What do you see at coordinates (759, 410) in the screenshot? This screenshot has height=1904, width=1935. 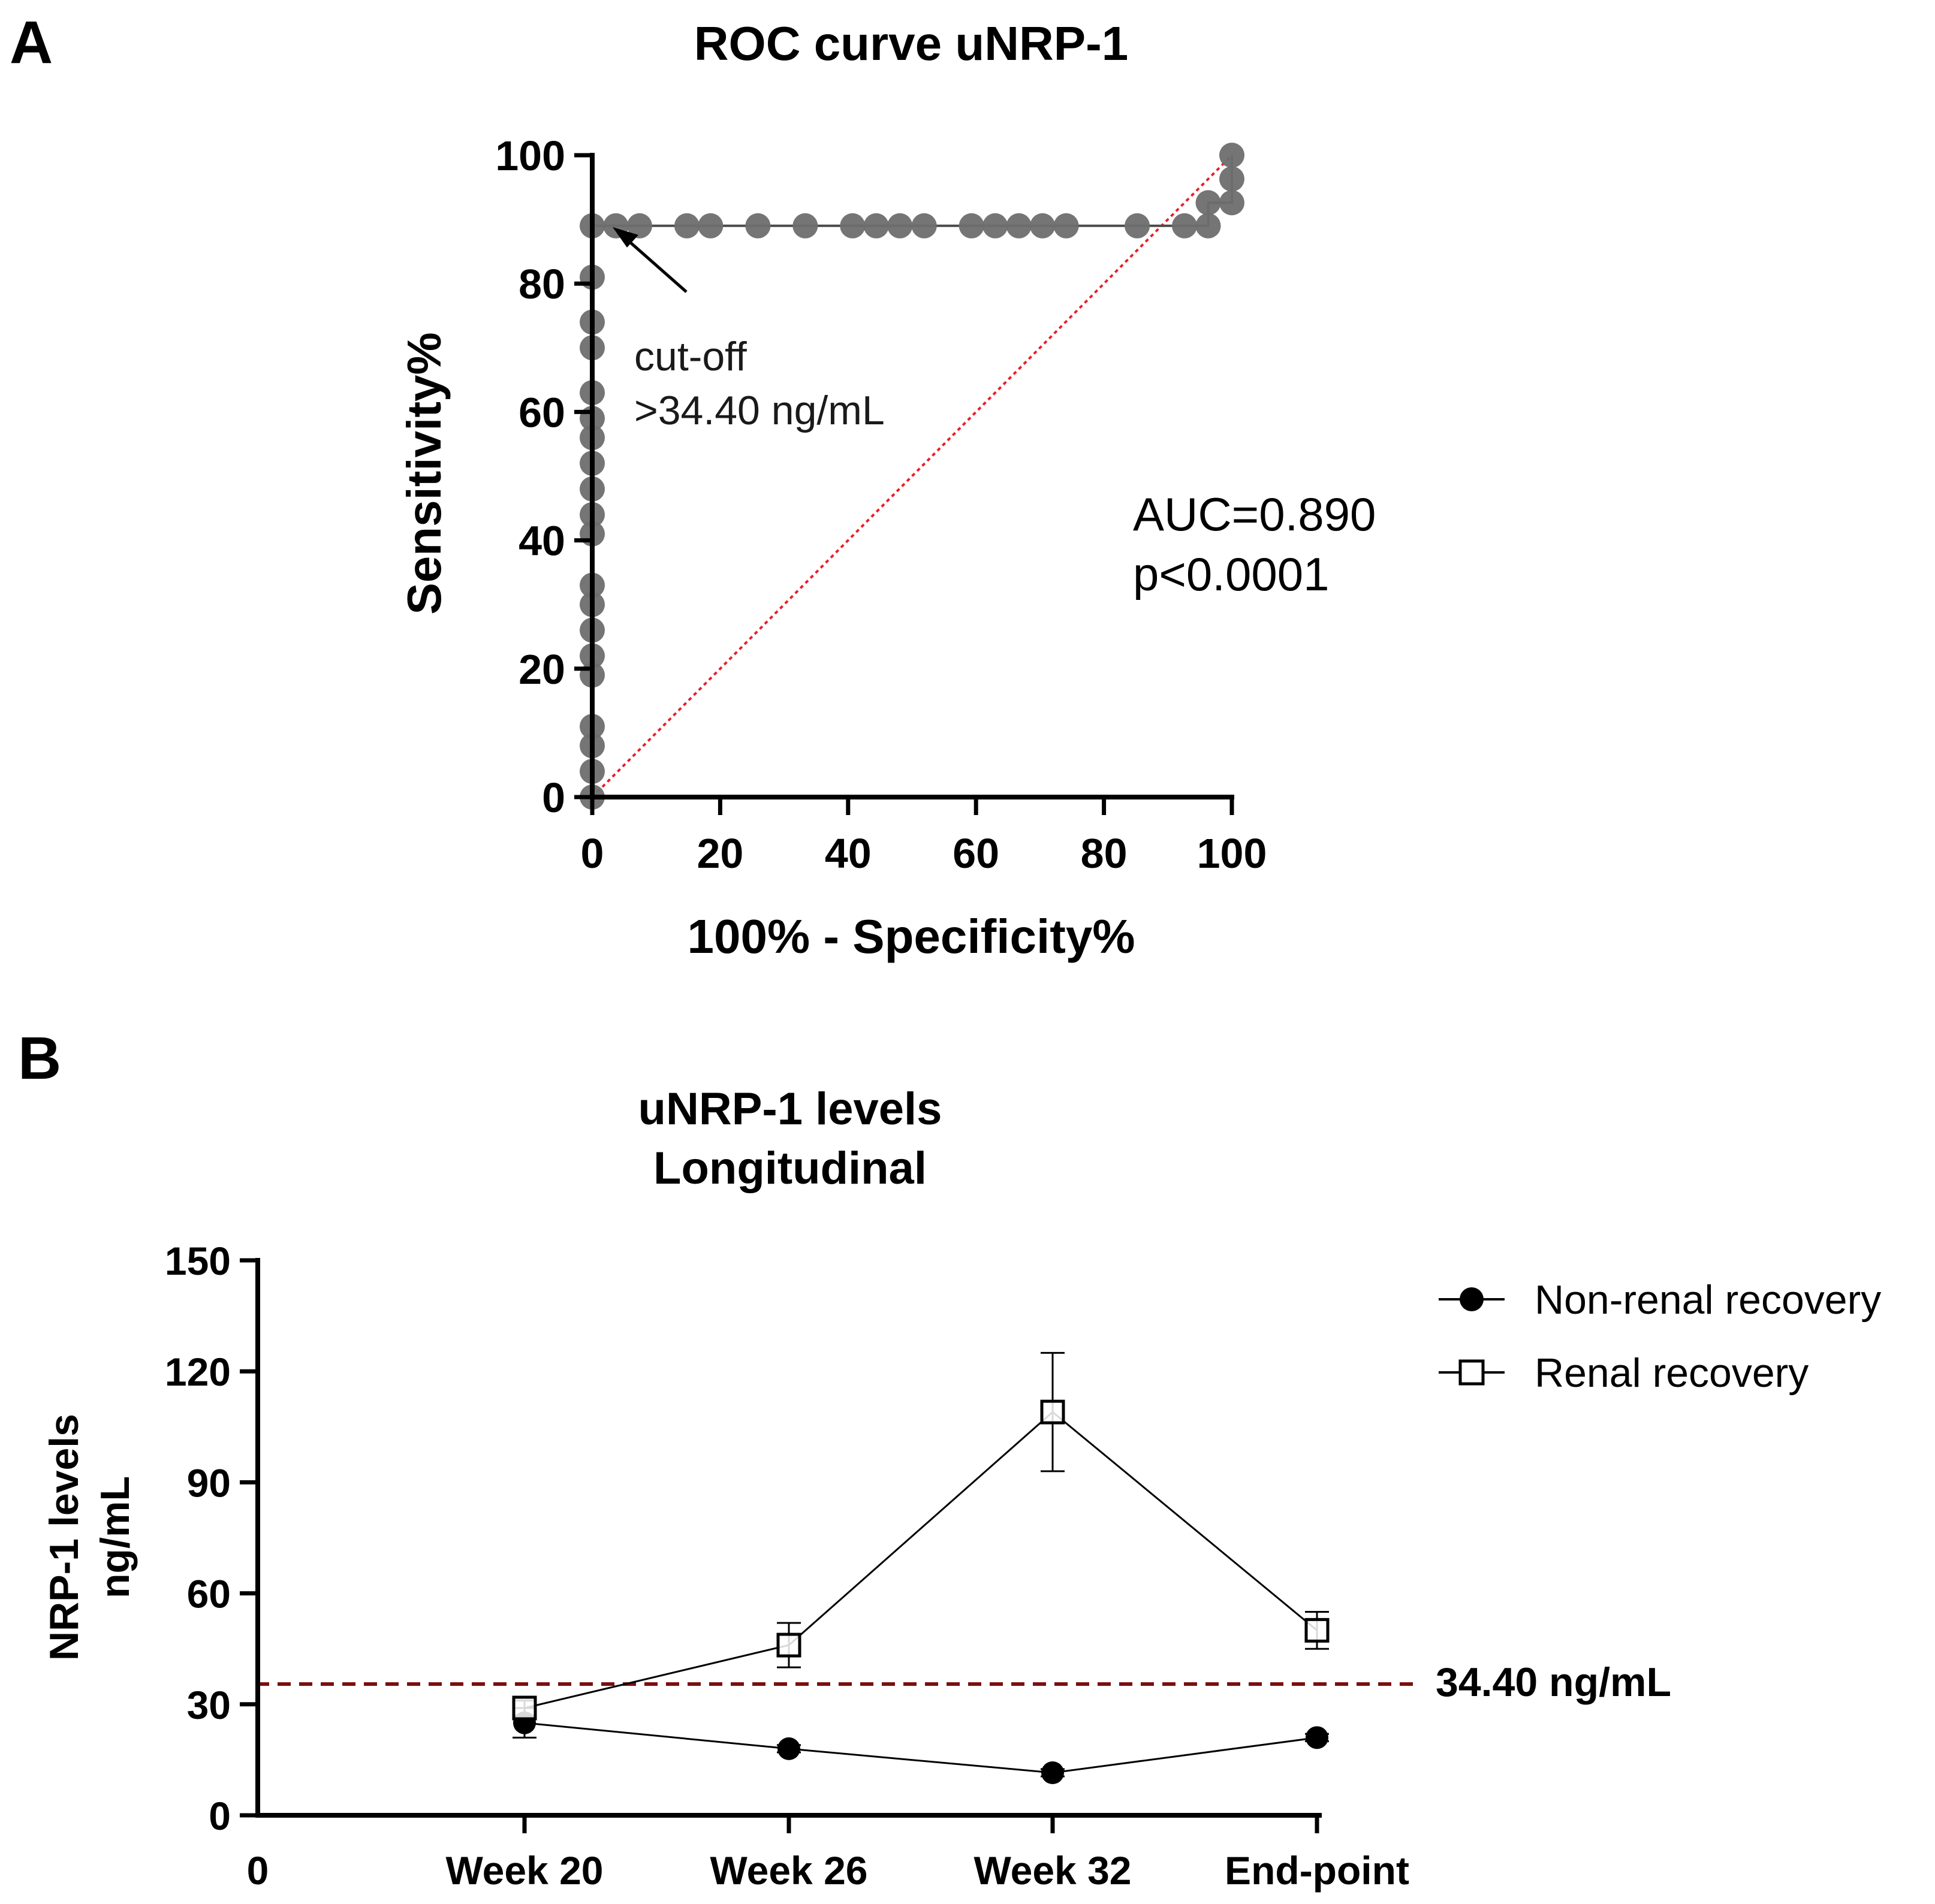 I see `panel-a-cutoff-label-2: >34.40 ng/mL` at bounding box center [759, 410].